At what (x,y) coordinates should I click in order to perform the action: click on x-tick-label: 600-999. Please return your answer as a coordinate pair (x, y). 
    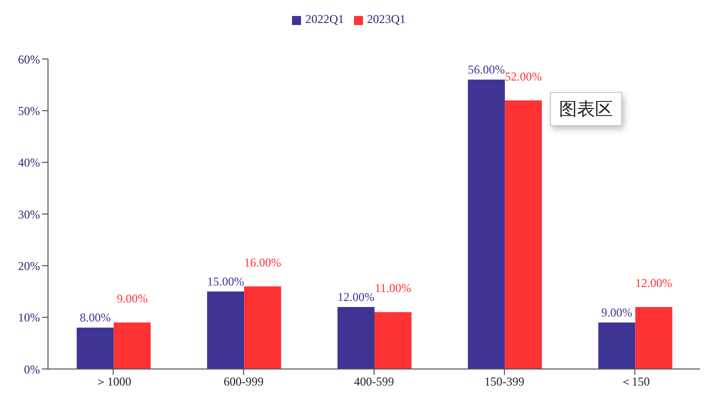
    Looking at the image, I should click on (244, 381).